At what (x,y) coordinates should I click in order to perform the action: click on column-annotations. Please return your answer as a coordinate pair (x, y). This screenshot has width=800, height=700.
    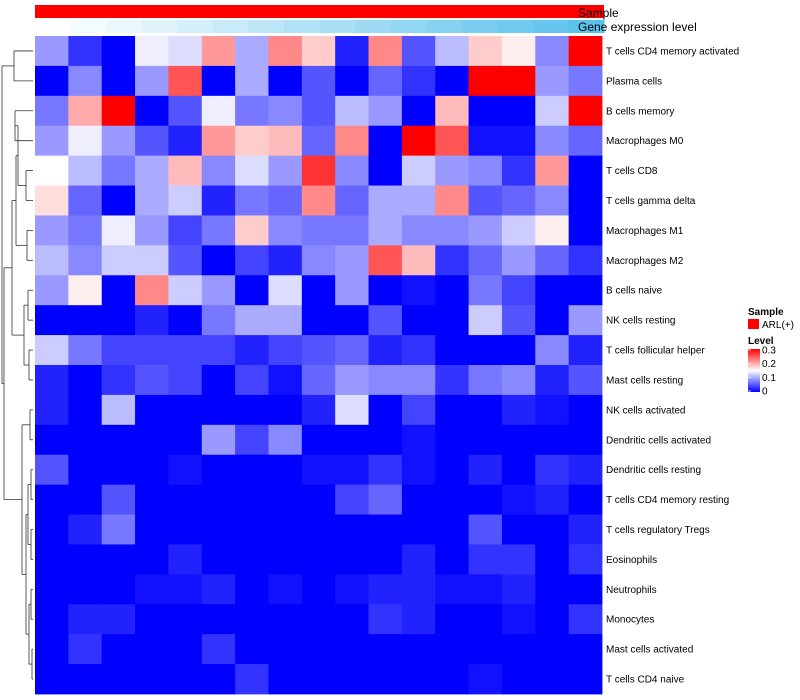
    Looking at the image, I should click on (320, 19).